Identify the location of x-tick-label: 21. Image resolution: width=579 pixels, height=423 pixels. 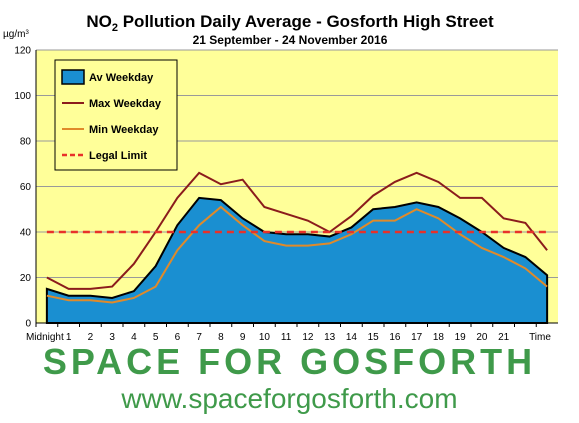
(504, 337).